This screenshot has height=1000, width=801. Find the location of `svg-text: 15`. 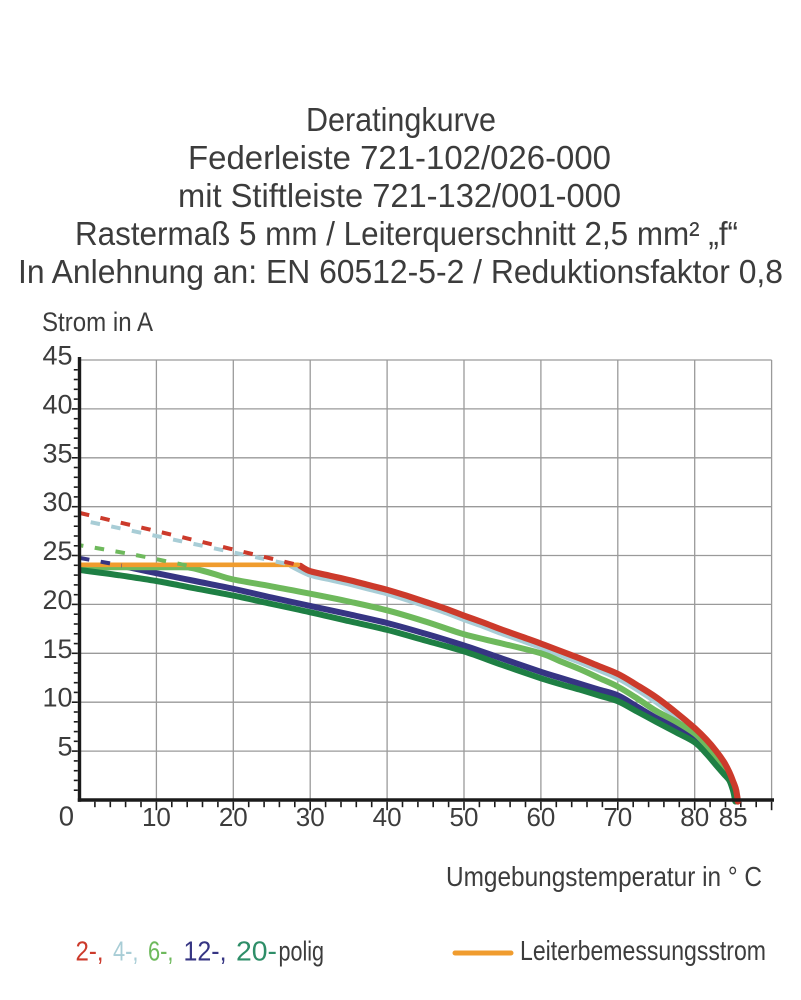

svg-text: 15 is located at coordinates (57, 649).